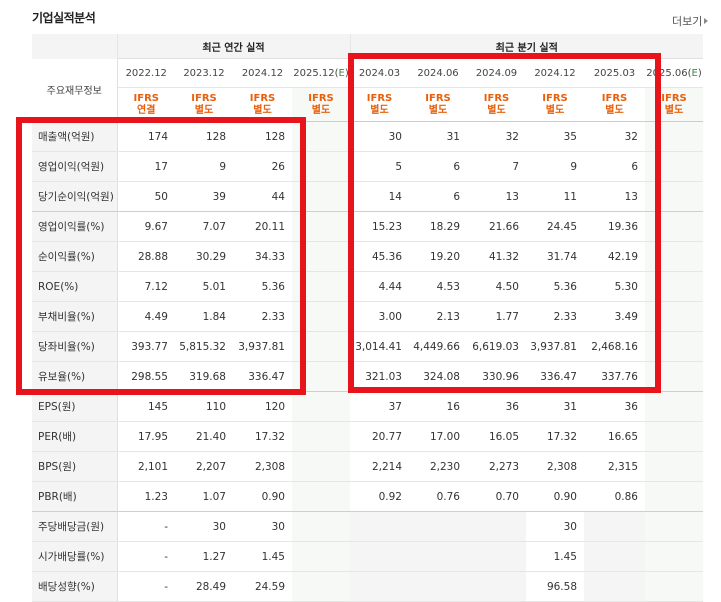 The image size is (721, 602). What do you see at coordinates (706, 21) in the screenshot?
I see `chevron-right-icon` at bounding box center [706, 21].